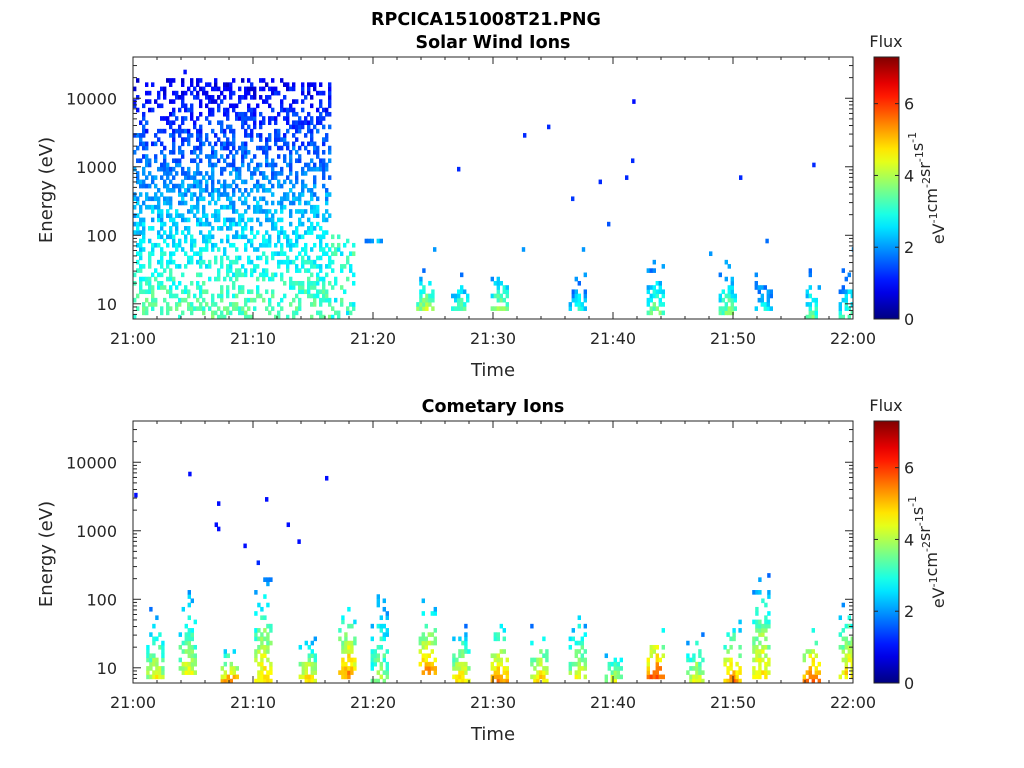 This screenshot has height=768, width=1024. I want to click on colorbar-label: Flux, so click(885, 405).